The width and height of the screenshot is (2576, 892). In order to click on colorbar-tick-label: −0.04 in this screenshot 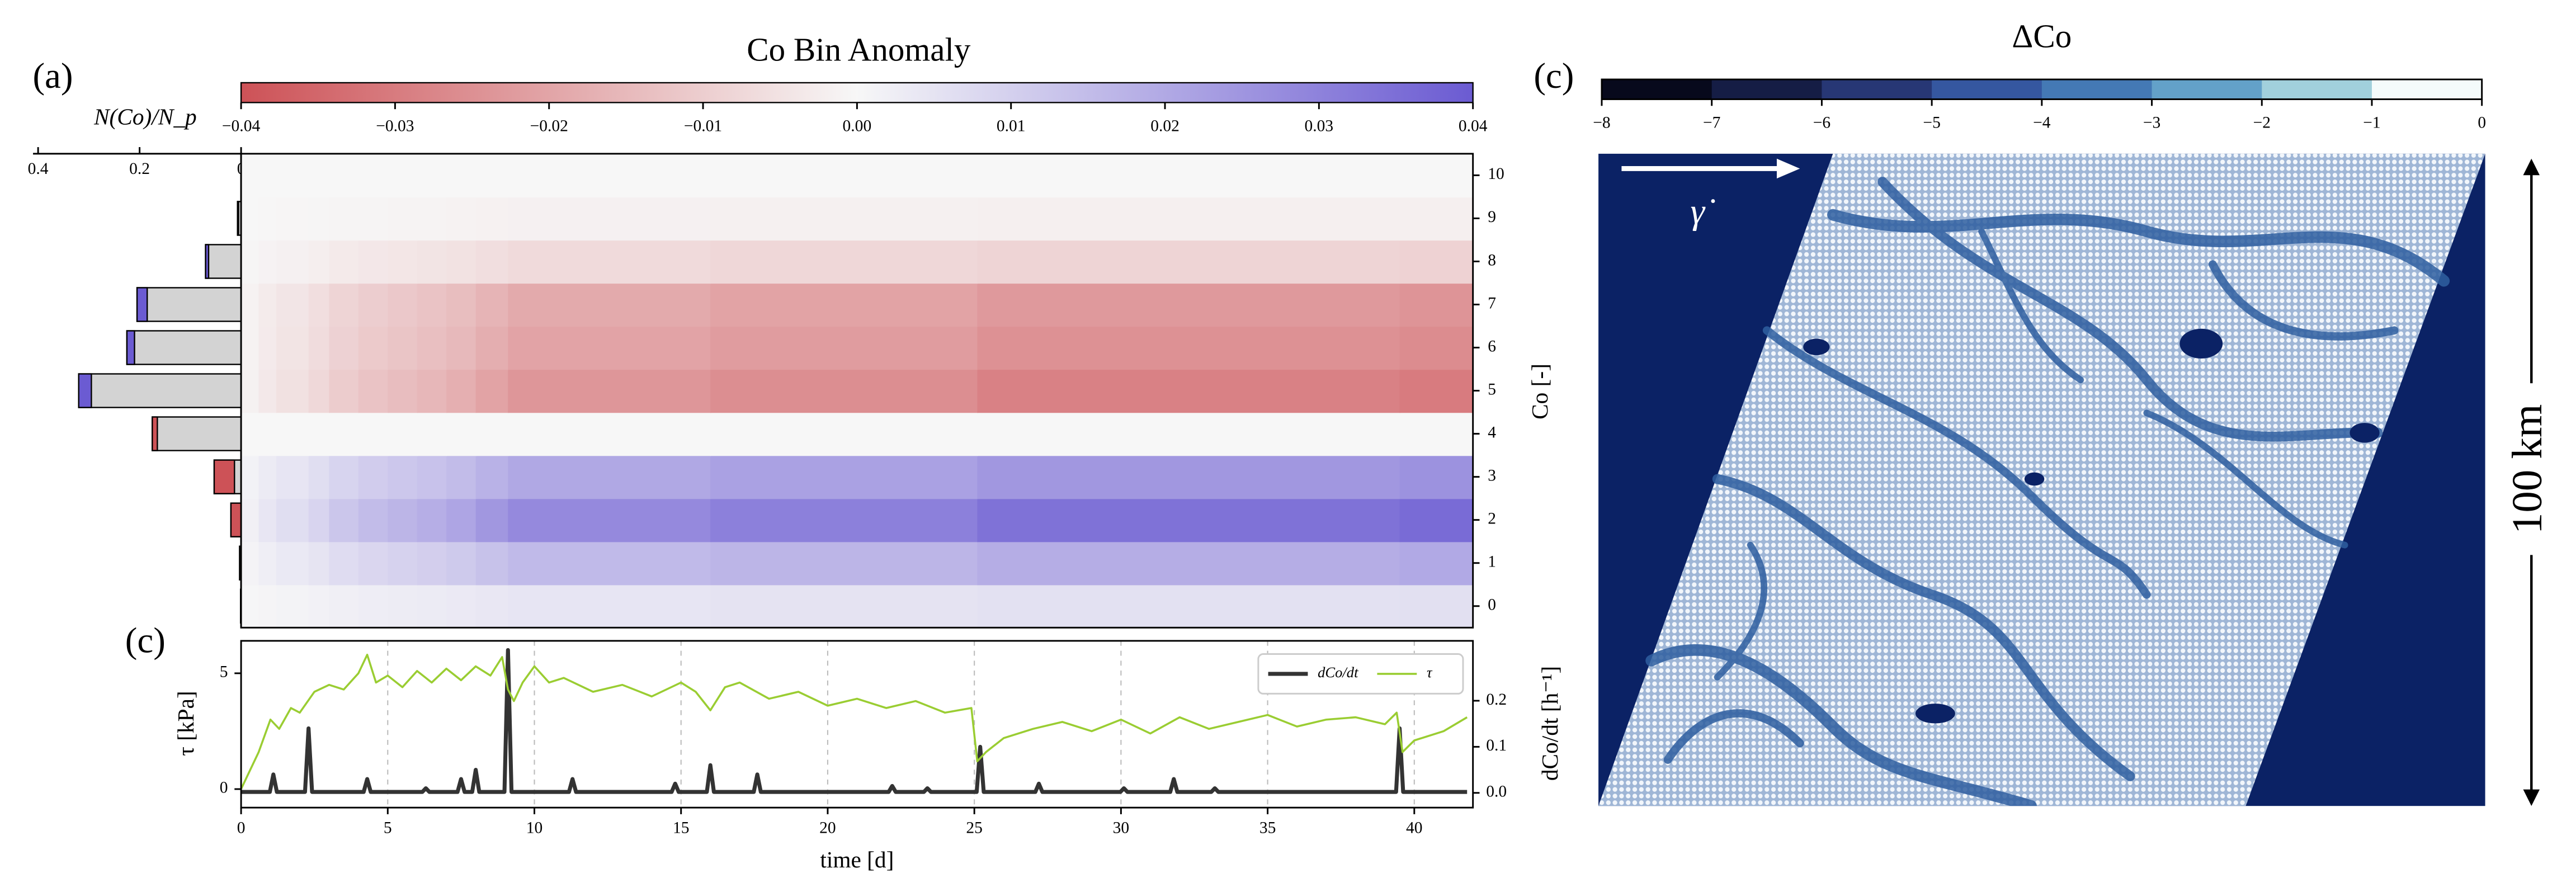, I will do `click(241, 126)`.